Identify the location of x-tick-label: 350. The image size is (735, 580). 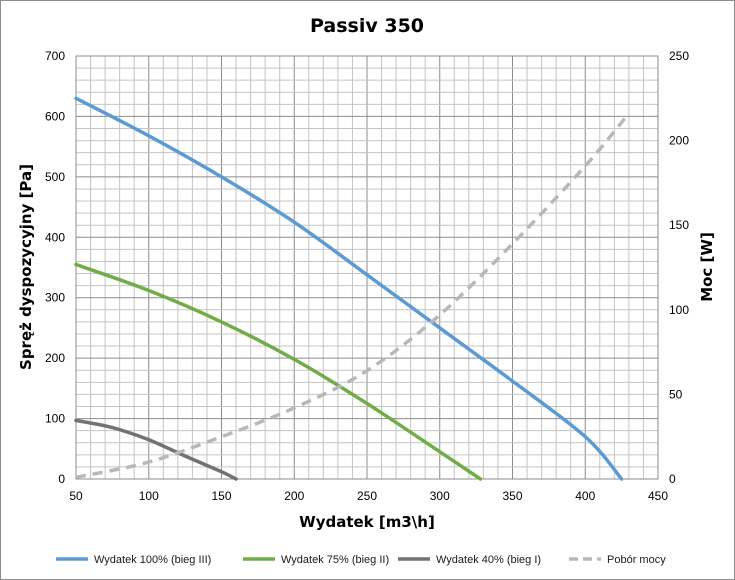
(512, 496).